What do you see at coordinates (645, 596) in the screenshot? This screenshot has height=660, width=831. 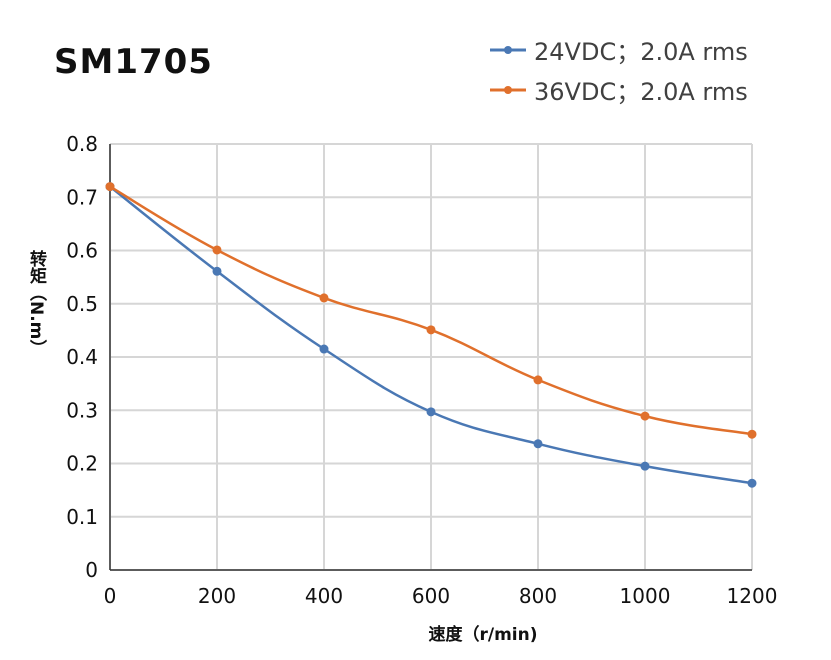 I see `x-tick-label: 1000` at bounding box center [645, 596].